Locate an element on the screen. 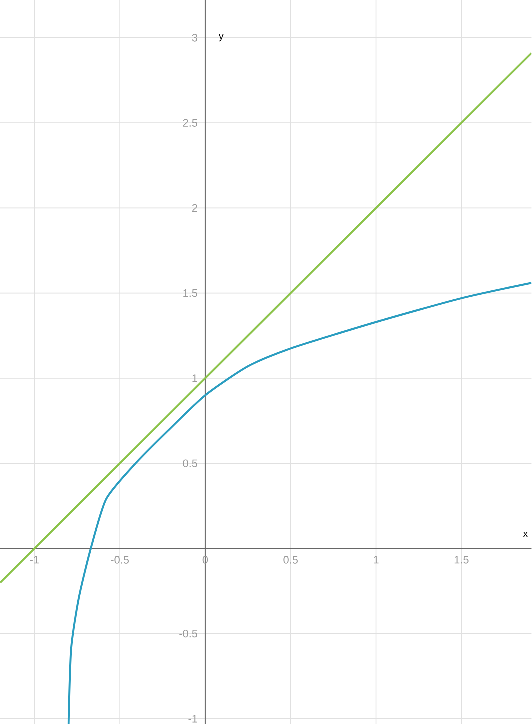  x-tick-label: 1.5 is located at coordinates (461, 560).